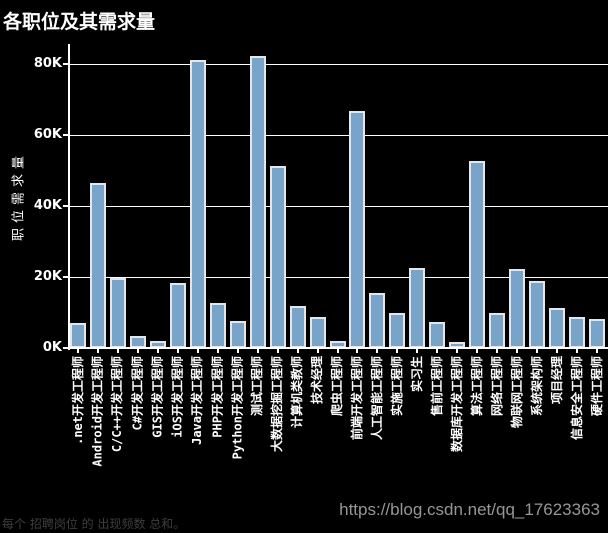 The width and height of the screenshot is (608, 533). I want to click on x-axis-line, so click(338, 348).